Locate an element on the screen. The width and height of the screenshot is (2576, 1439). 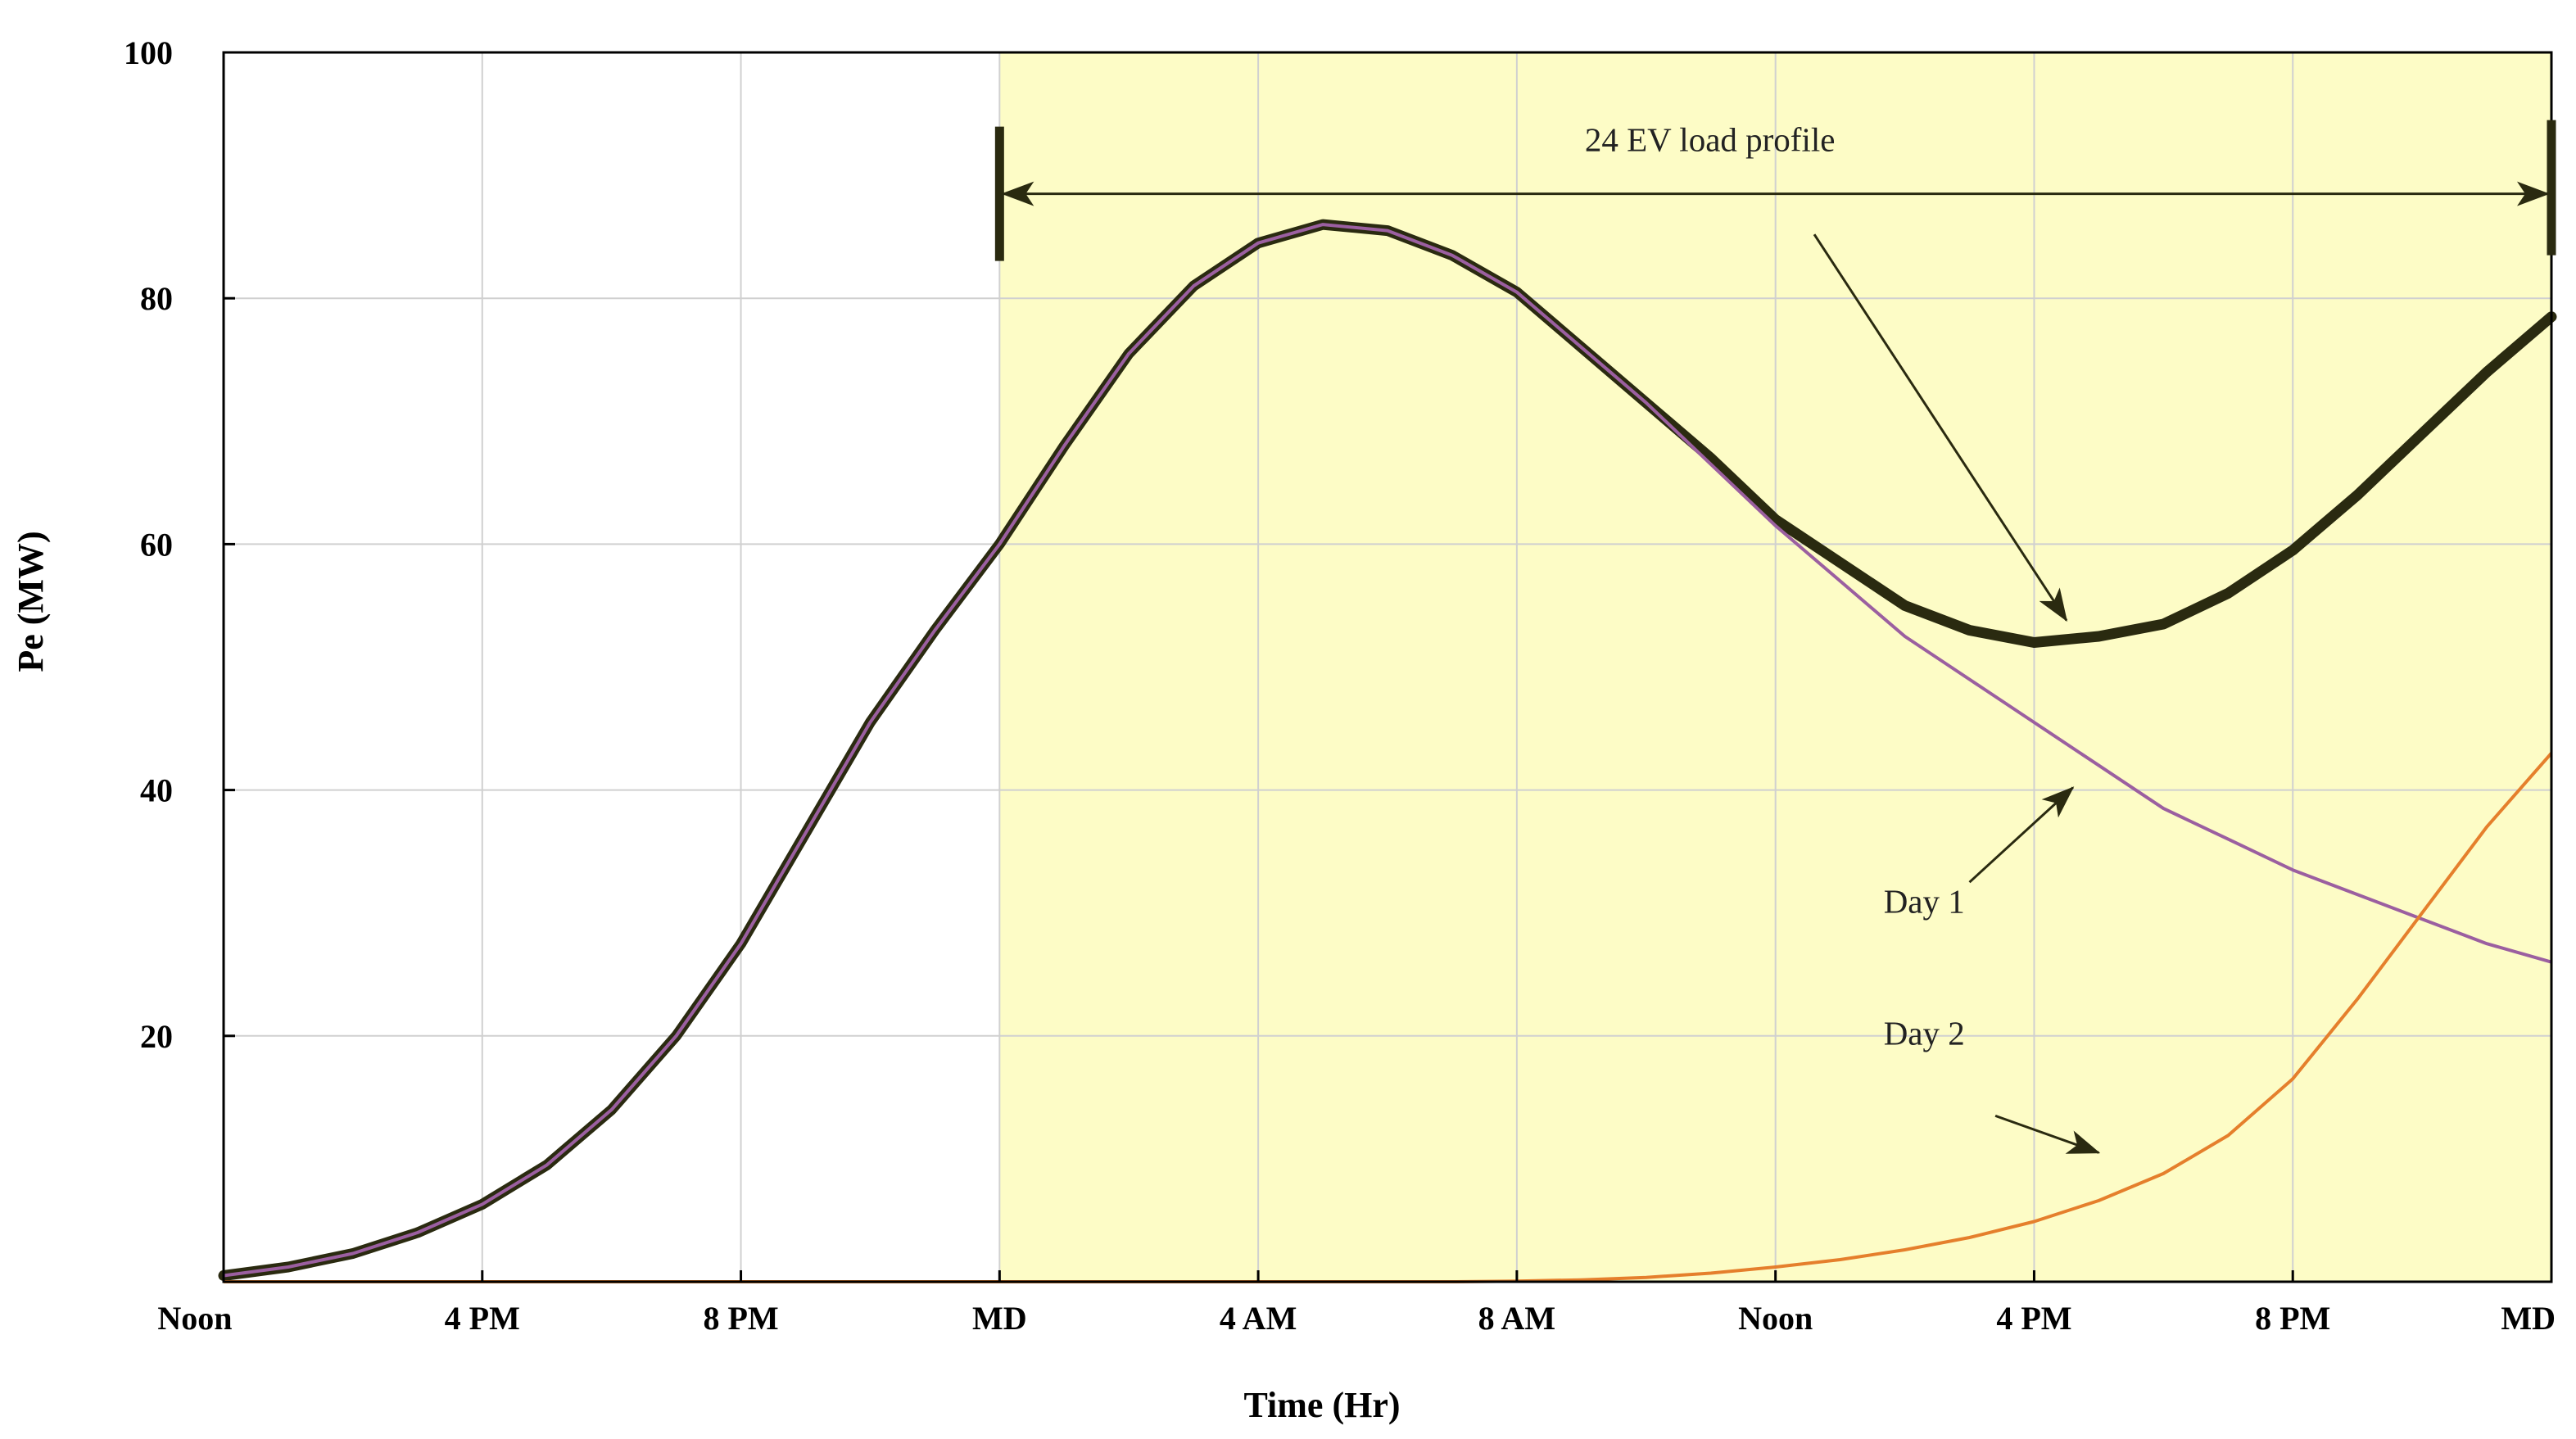
x-axis-label: Time (Hr) is located at coordinates (1321, 1405).